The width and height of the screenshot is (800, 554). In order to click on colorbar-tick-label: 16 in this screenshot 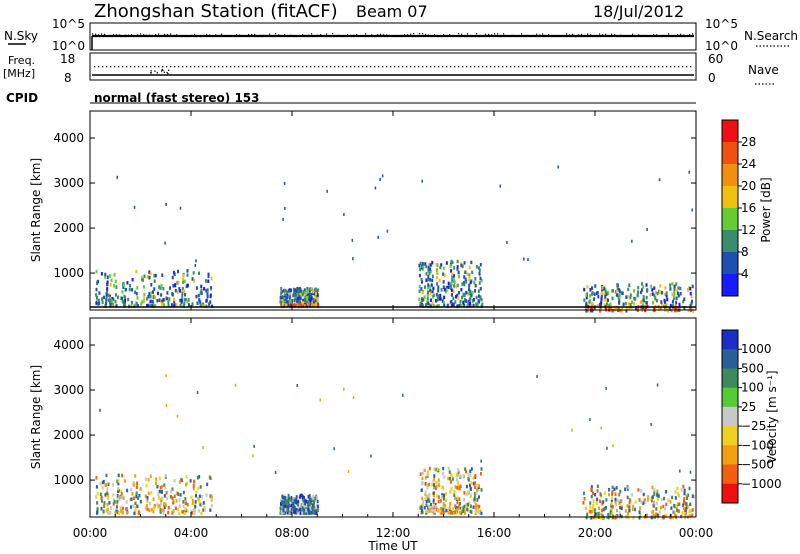, I will do `click(748, 208)`.